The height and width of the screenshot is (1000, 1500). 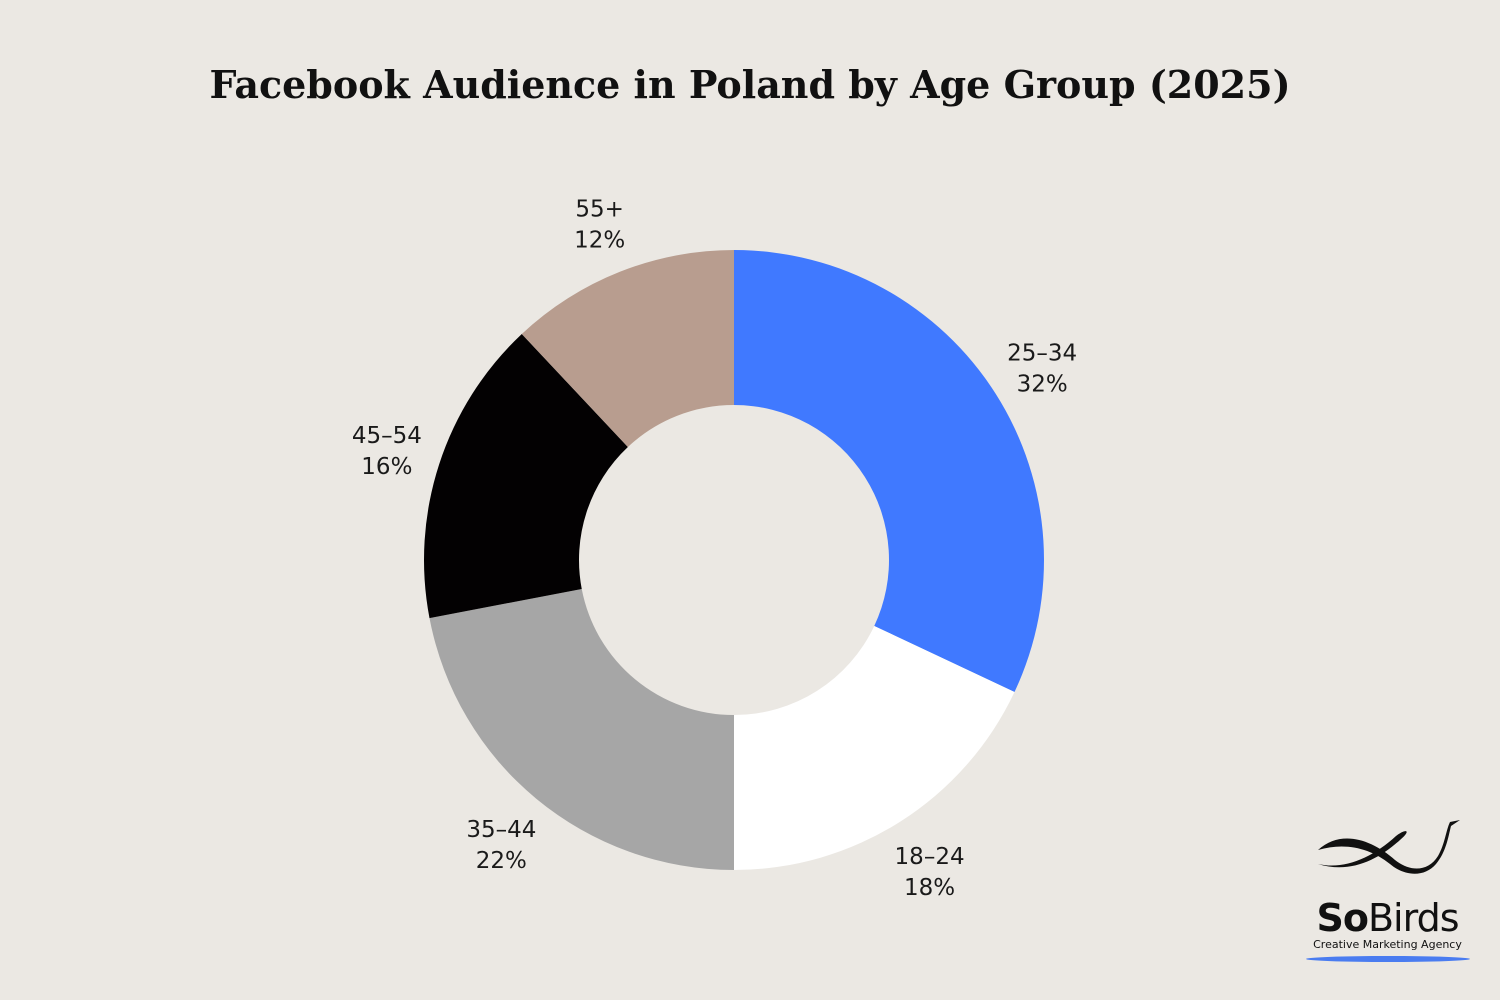 What do you see at coordinates (1387, 944) in the screenshot?
I see `logo-tagline: Creative Marketing Agency` at bounding box center [1387, 944].